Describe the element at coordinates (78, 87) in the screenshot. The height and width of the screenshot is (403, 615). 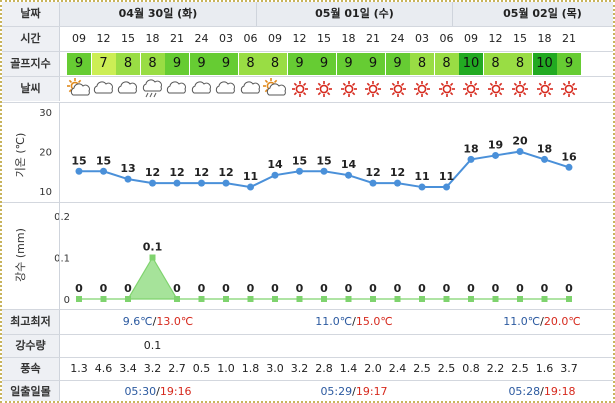
I see `partly-cloudy-icon` at that location.